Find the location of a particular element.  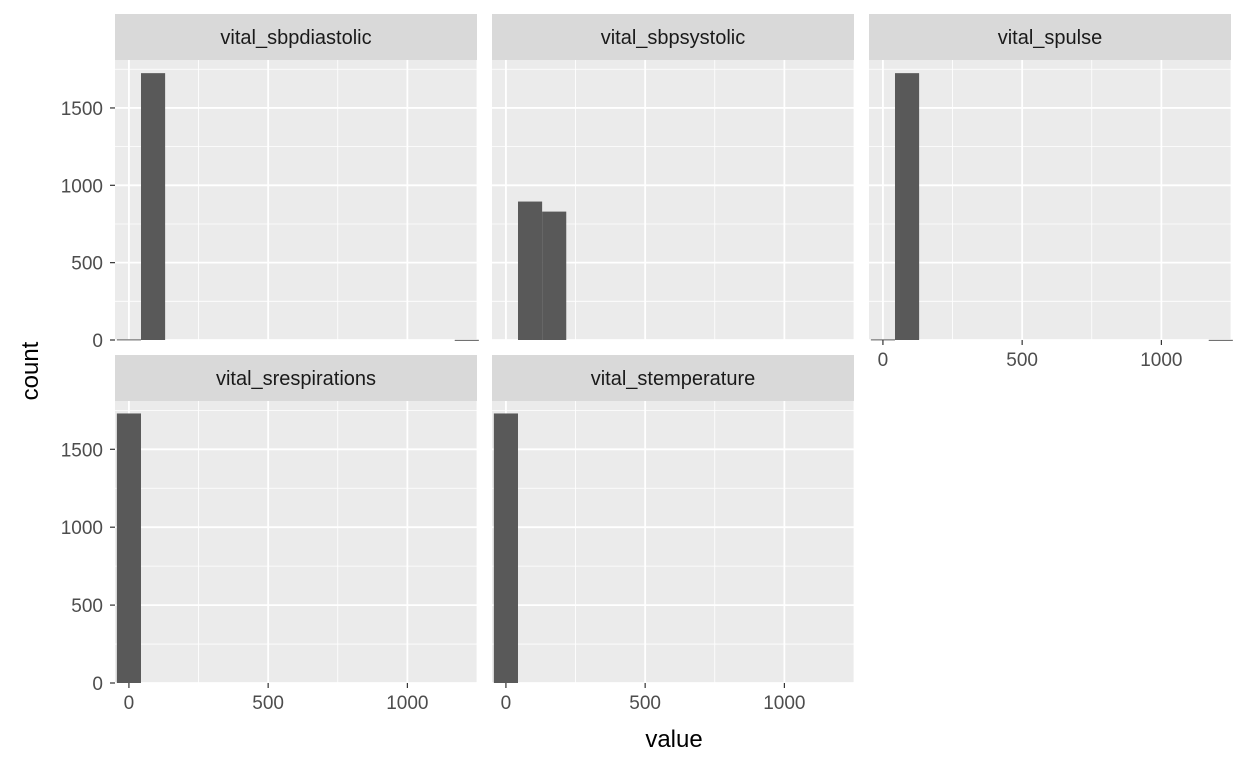

facet-strip-label: vital_stemperature is located at coordinates (673, 379).